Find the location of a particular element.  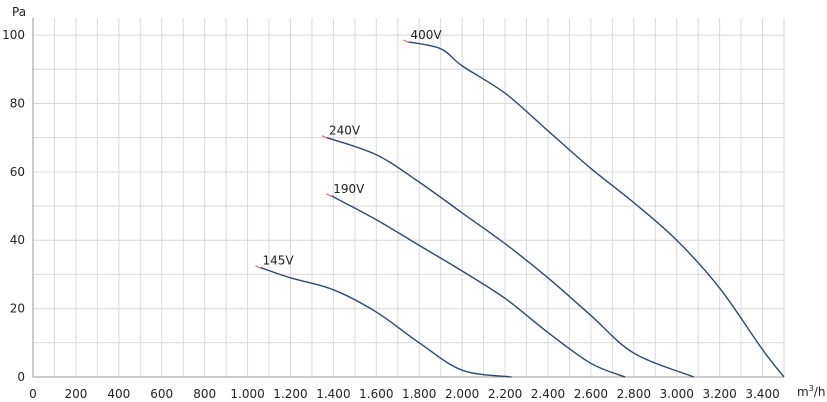

x-tick-label: 400 is located at coordinates (118, 394).